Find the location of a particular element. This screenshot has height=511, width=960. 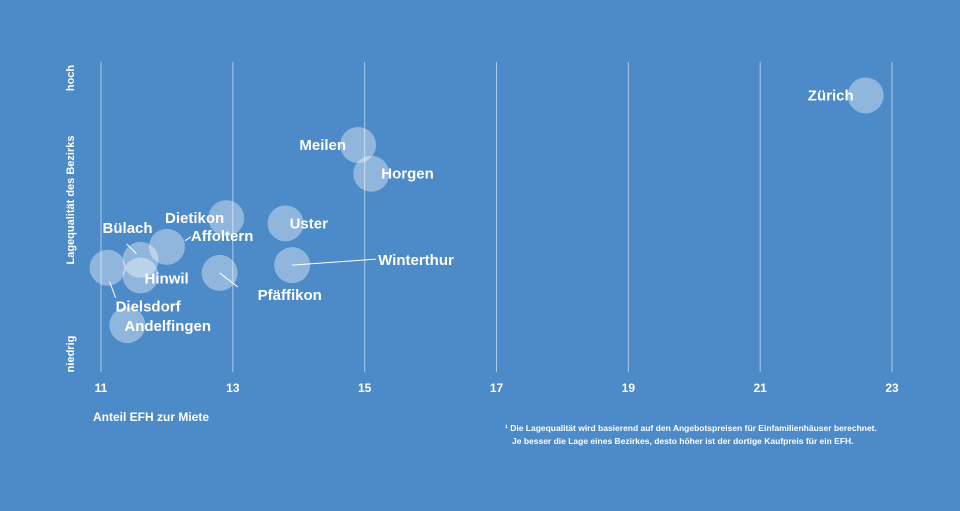

y-axis-label: Lagequalität des Bezirks is located at coordinates (71, 200).